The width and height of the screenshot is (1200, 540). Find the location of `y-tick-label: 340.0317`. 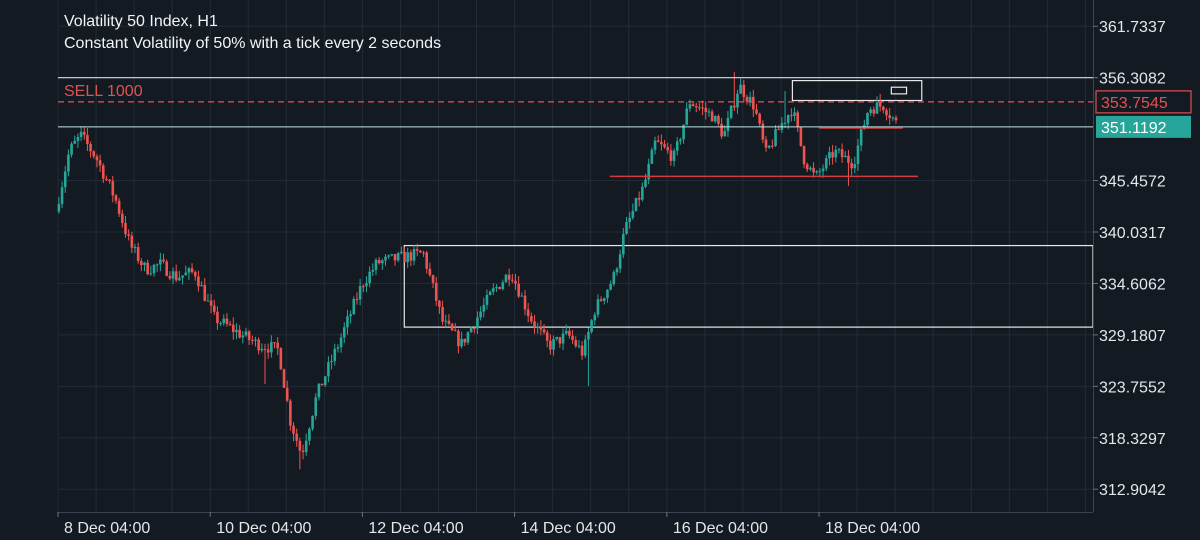

y-tick-label: 340.0317 is located at coordinates (1132, 233).